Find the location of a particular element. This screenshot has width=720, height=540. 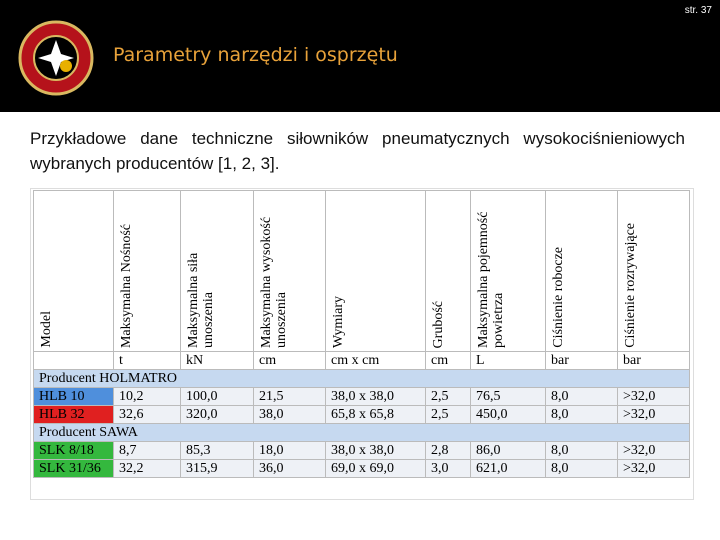

data-cell: 65,8 x 65,8 is located at coordinates (375, 414).